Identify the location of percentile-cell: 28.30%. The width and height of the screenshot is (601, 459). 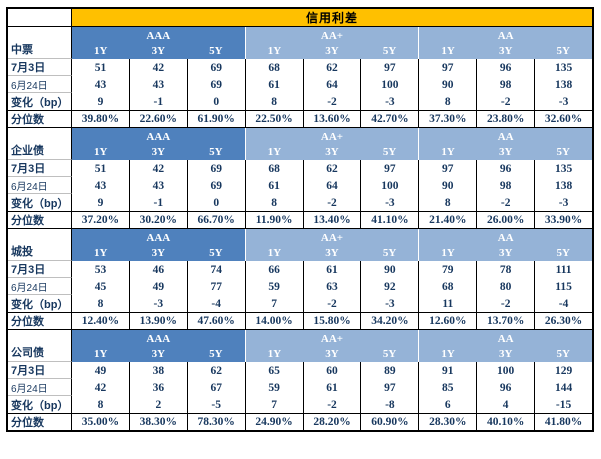
(447, 422).